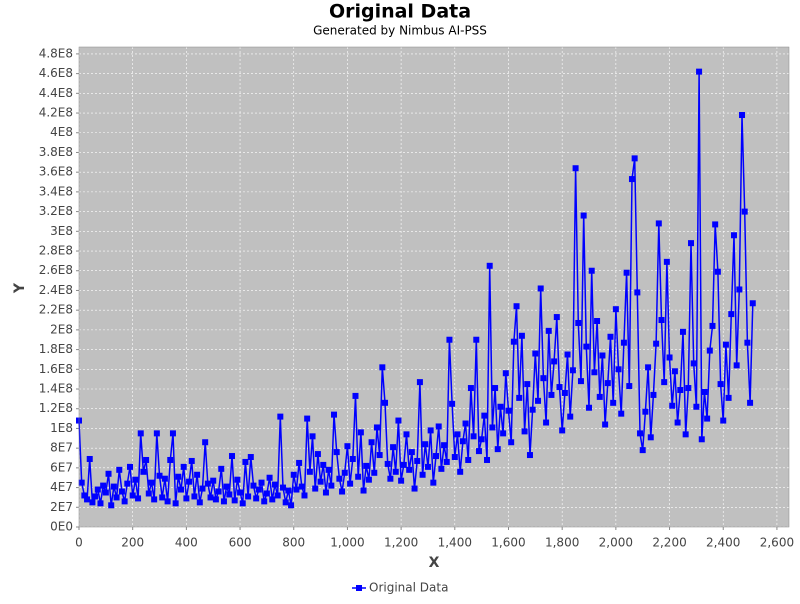 The image size is (800, 604). What do you see at coordinates (56, 172) in the screenshot?
I see `y-tick-label: 3.6E8` at bounding box center [56, 172].